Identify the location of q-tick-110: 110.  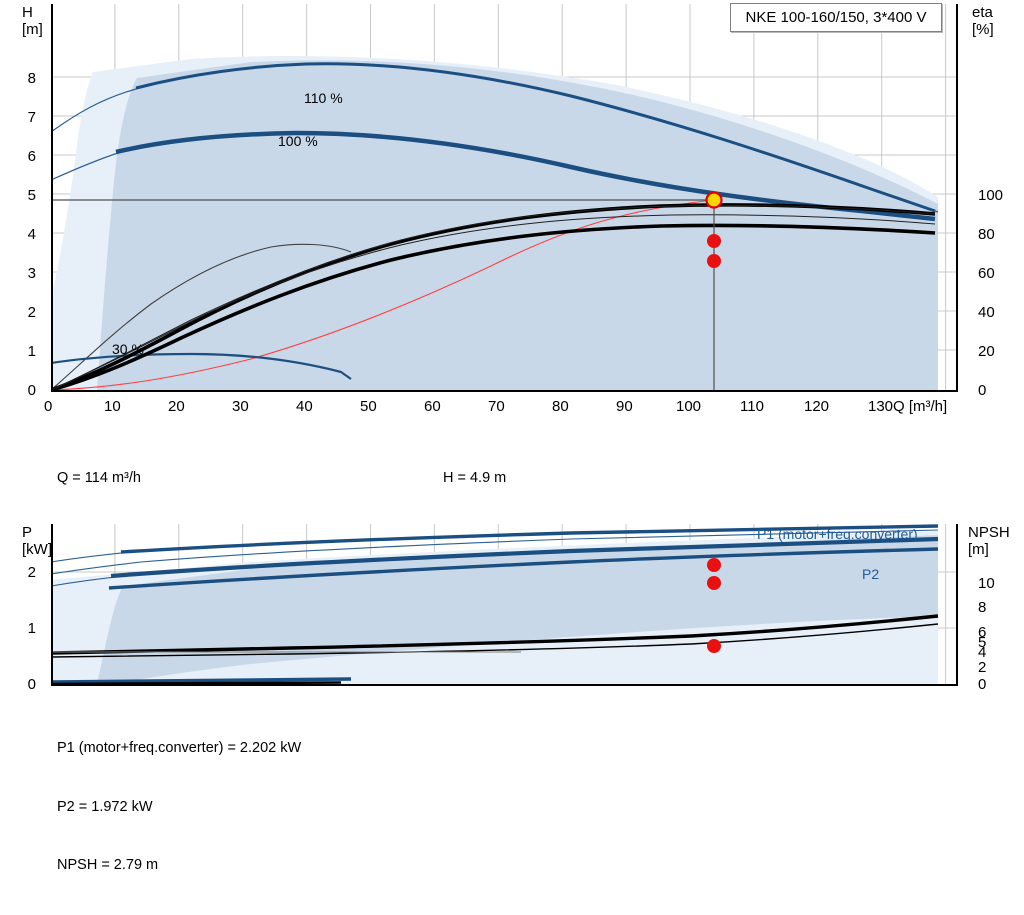
(752, 406).